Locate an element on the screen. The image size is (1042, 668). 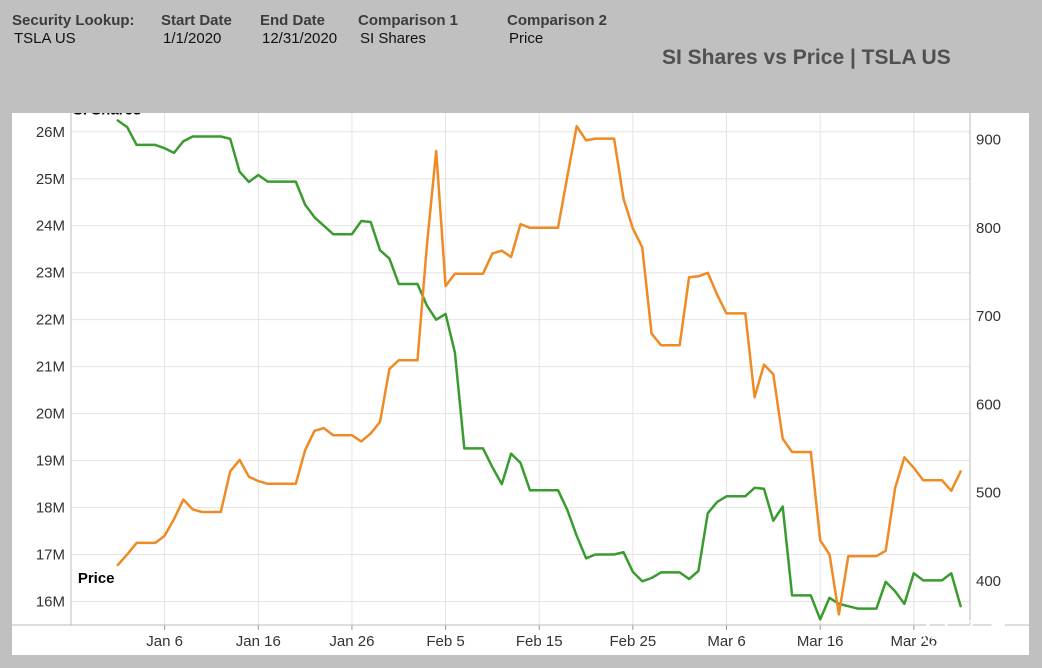
header-comparison-2: Comparison 2 Price is located at coordinates (557, 30).